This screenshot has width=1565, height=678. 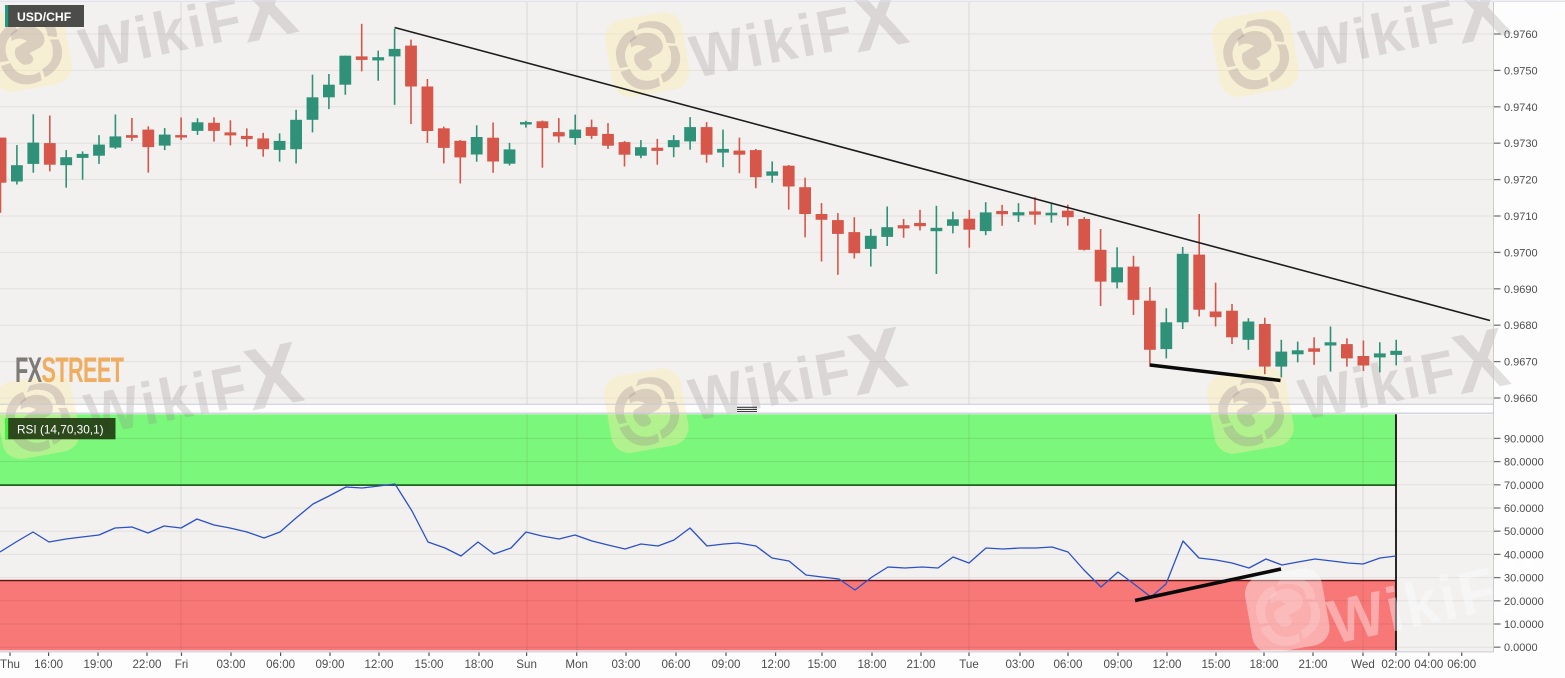 What do you see at coordinates (1524, 463) in the screenshot?
I see `svg-text: 80.0000` at bounding box center [1524, 463].